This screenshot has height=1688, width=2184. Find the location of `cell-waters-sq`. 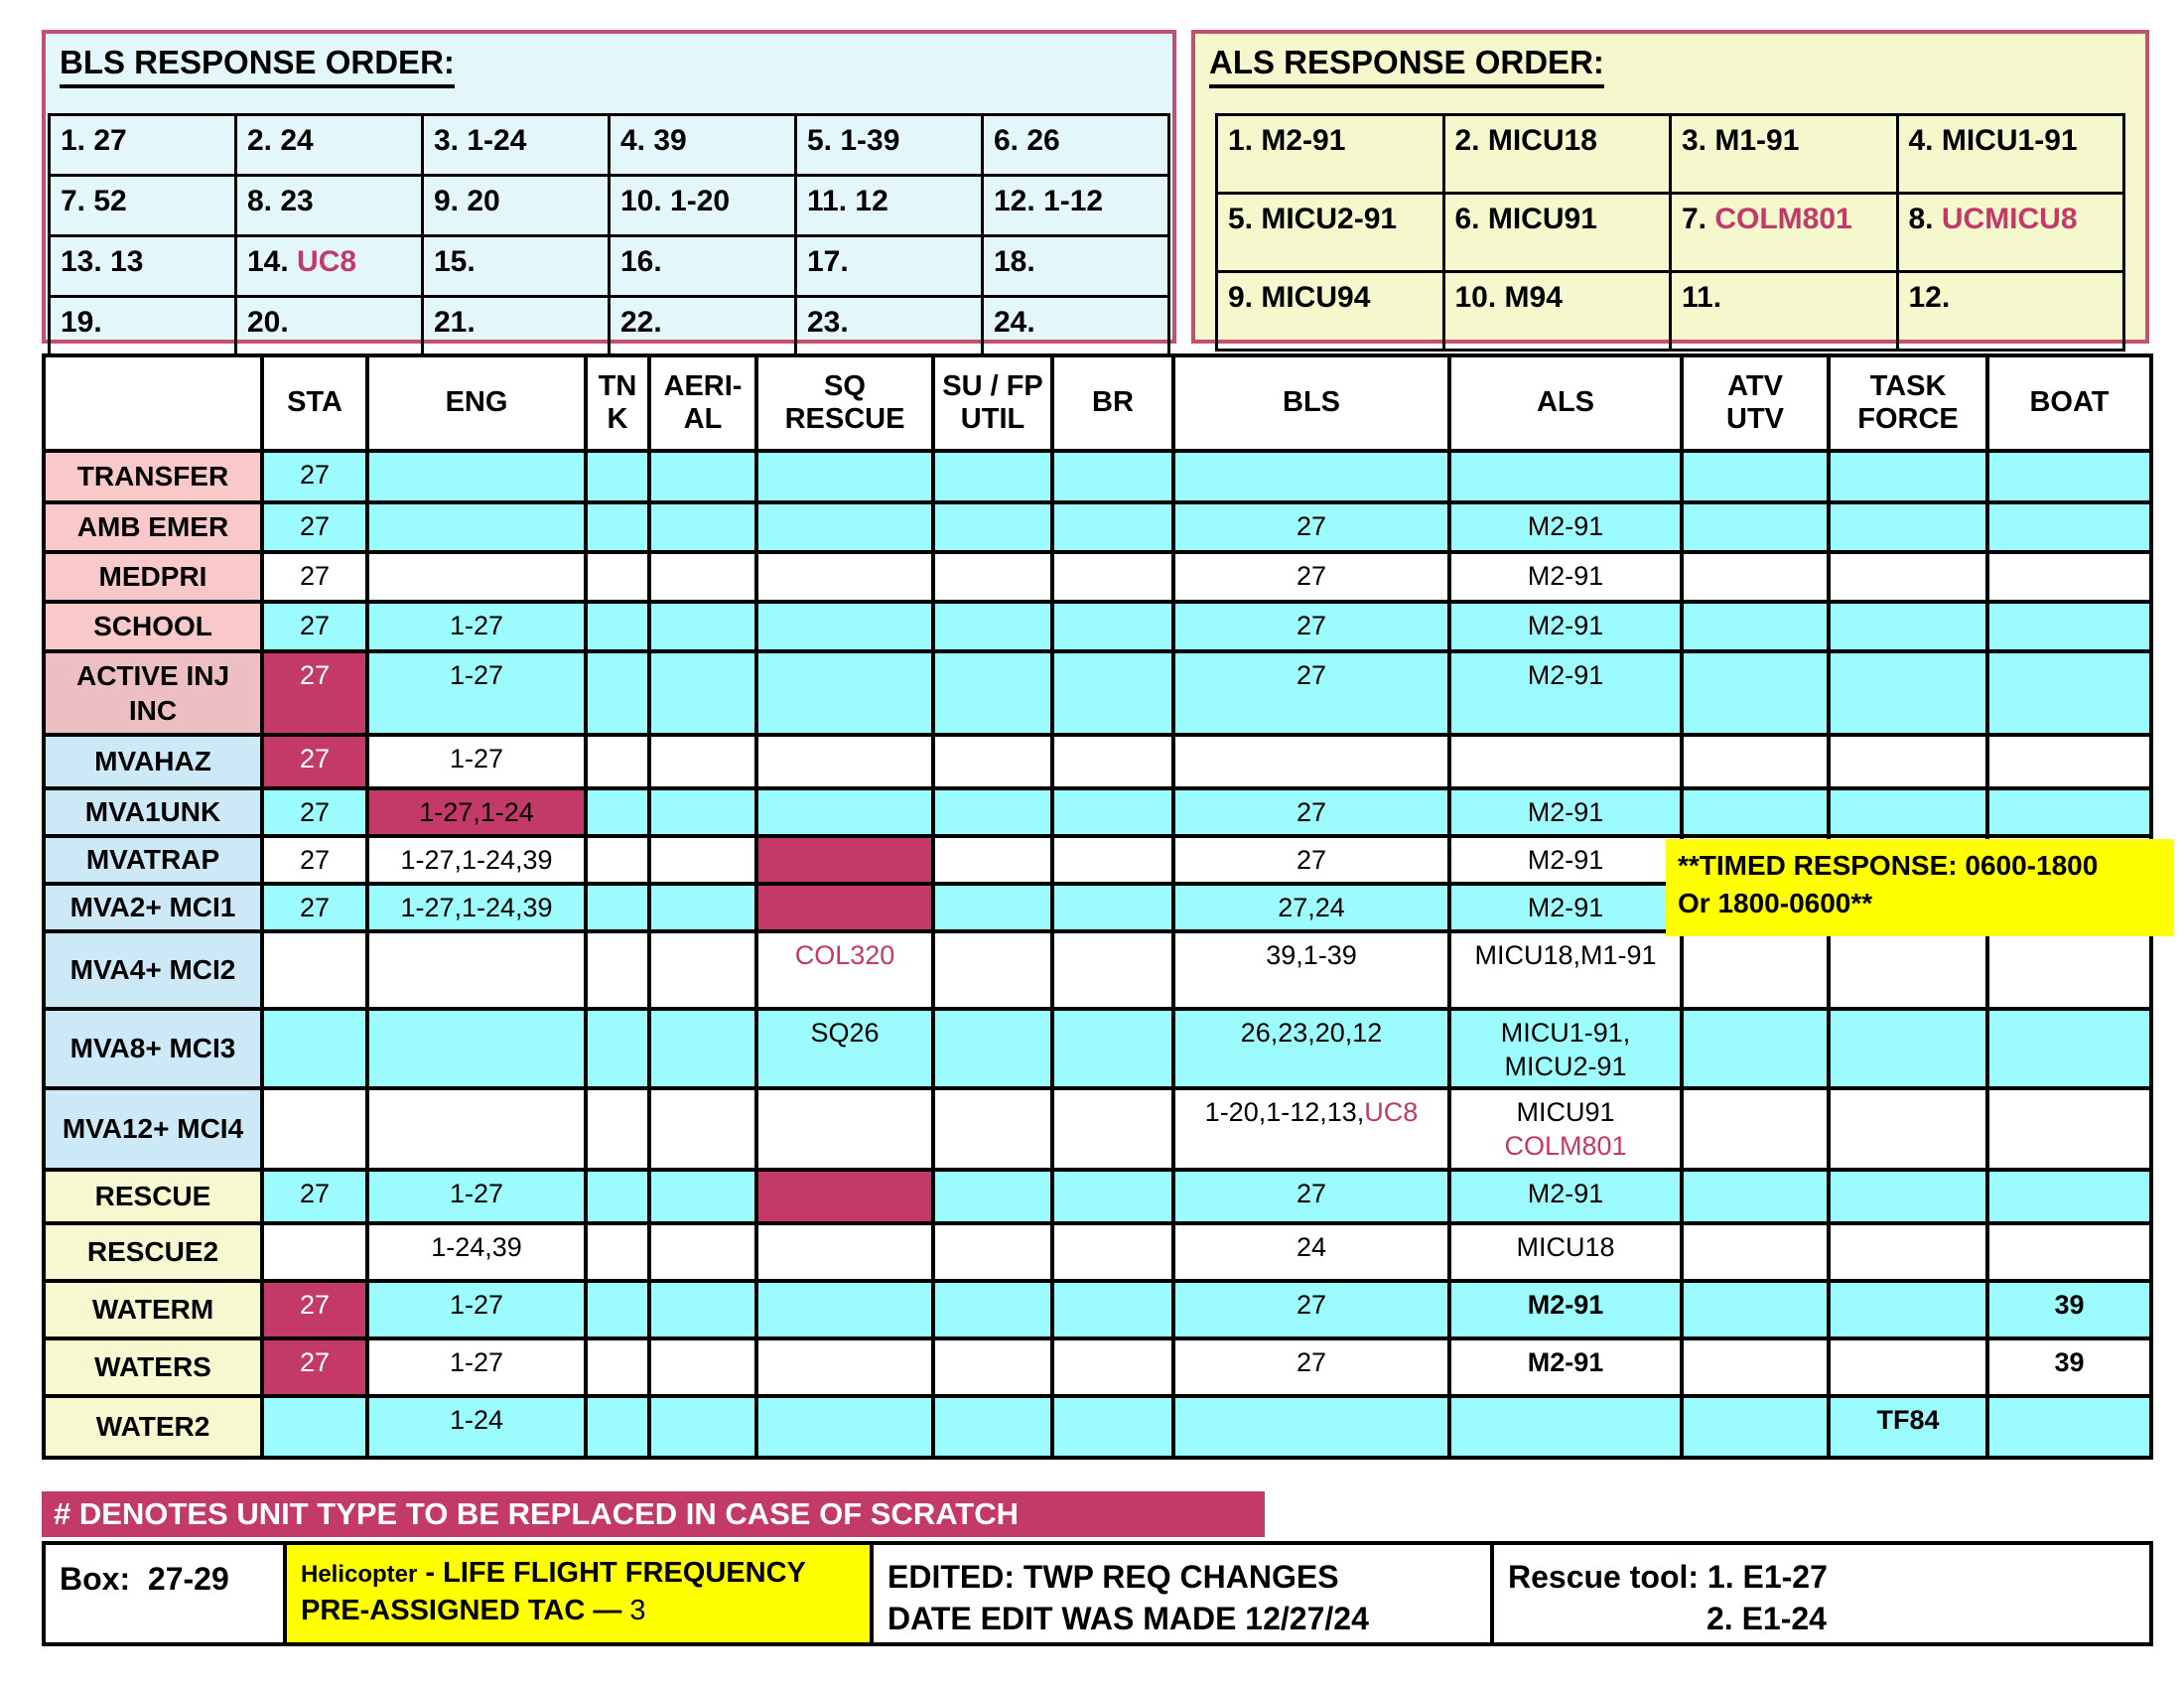

cell-waters-sq is located at coordinates (844, 1367).